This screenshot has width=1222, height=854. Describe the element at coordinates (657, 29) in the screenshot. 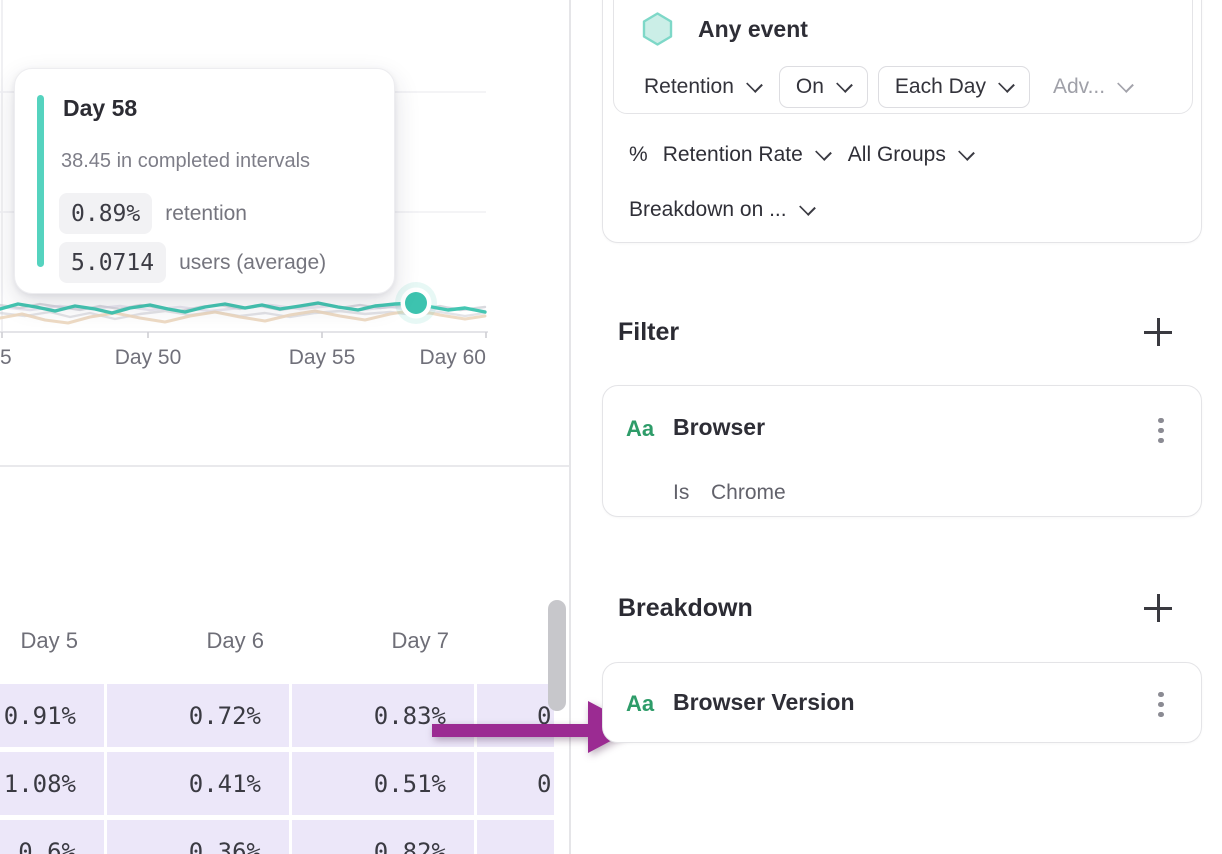

I see `event-hexagon-icon` at that location.